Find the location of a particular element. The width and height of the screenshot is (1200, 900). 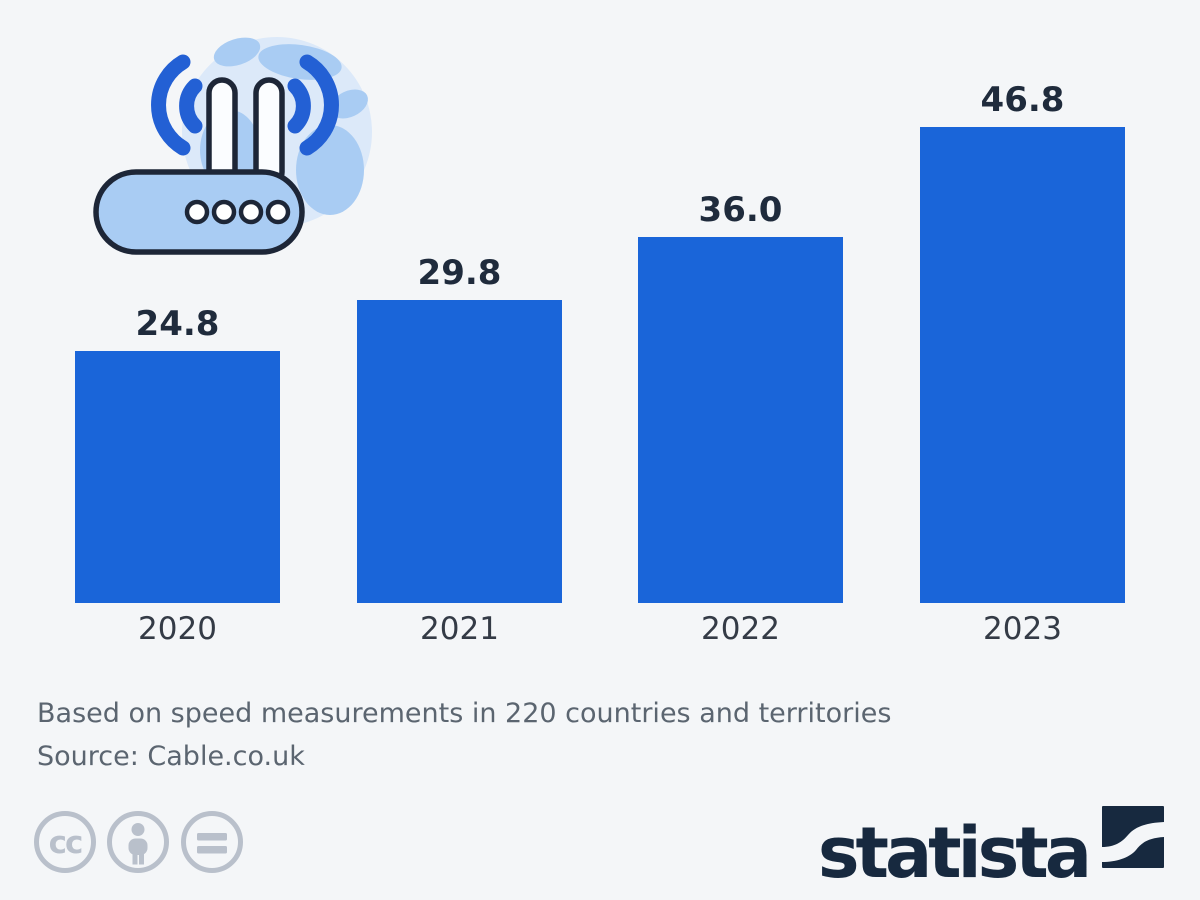

value-label-2020: 24.8 is located at coordinates (177, 324).